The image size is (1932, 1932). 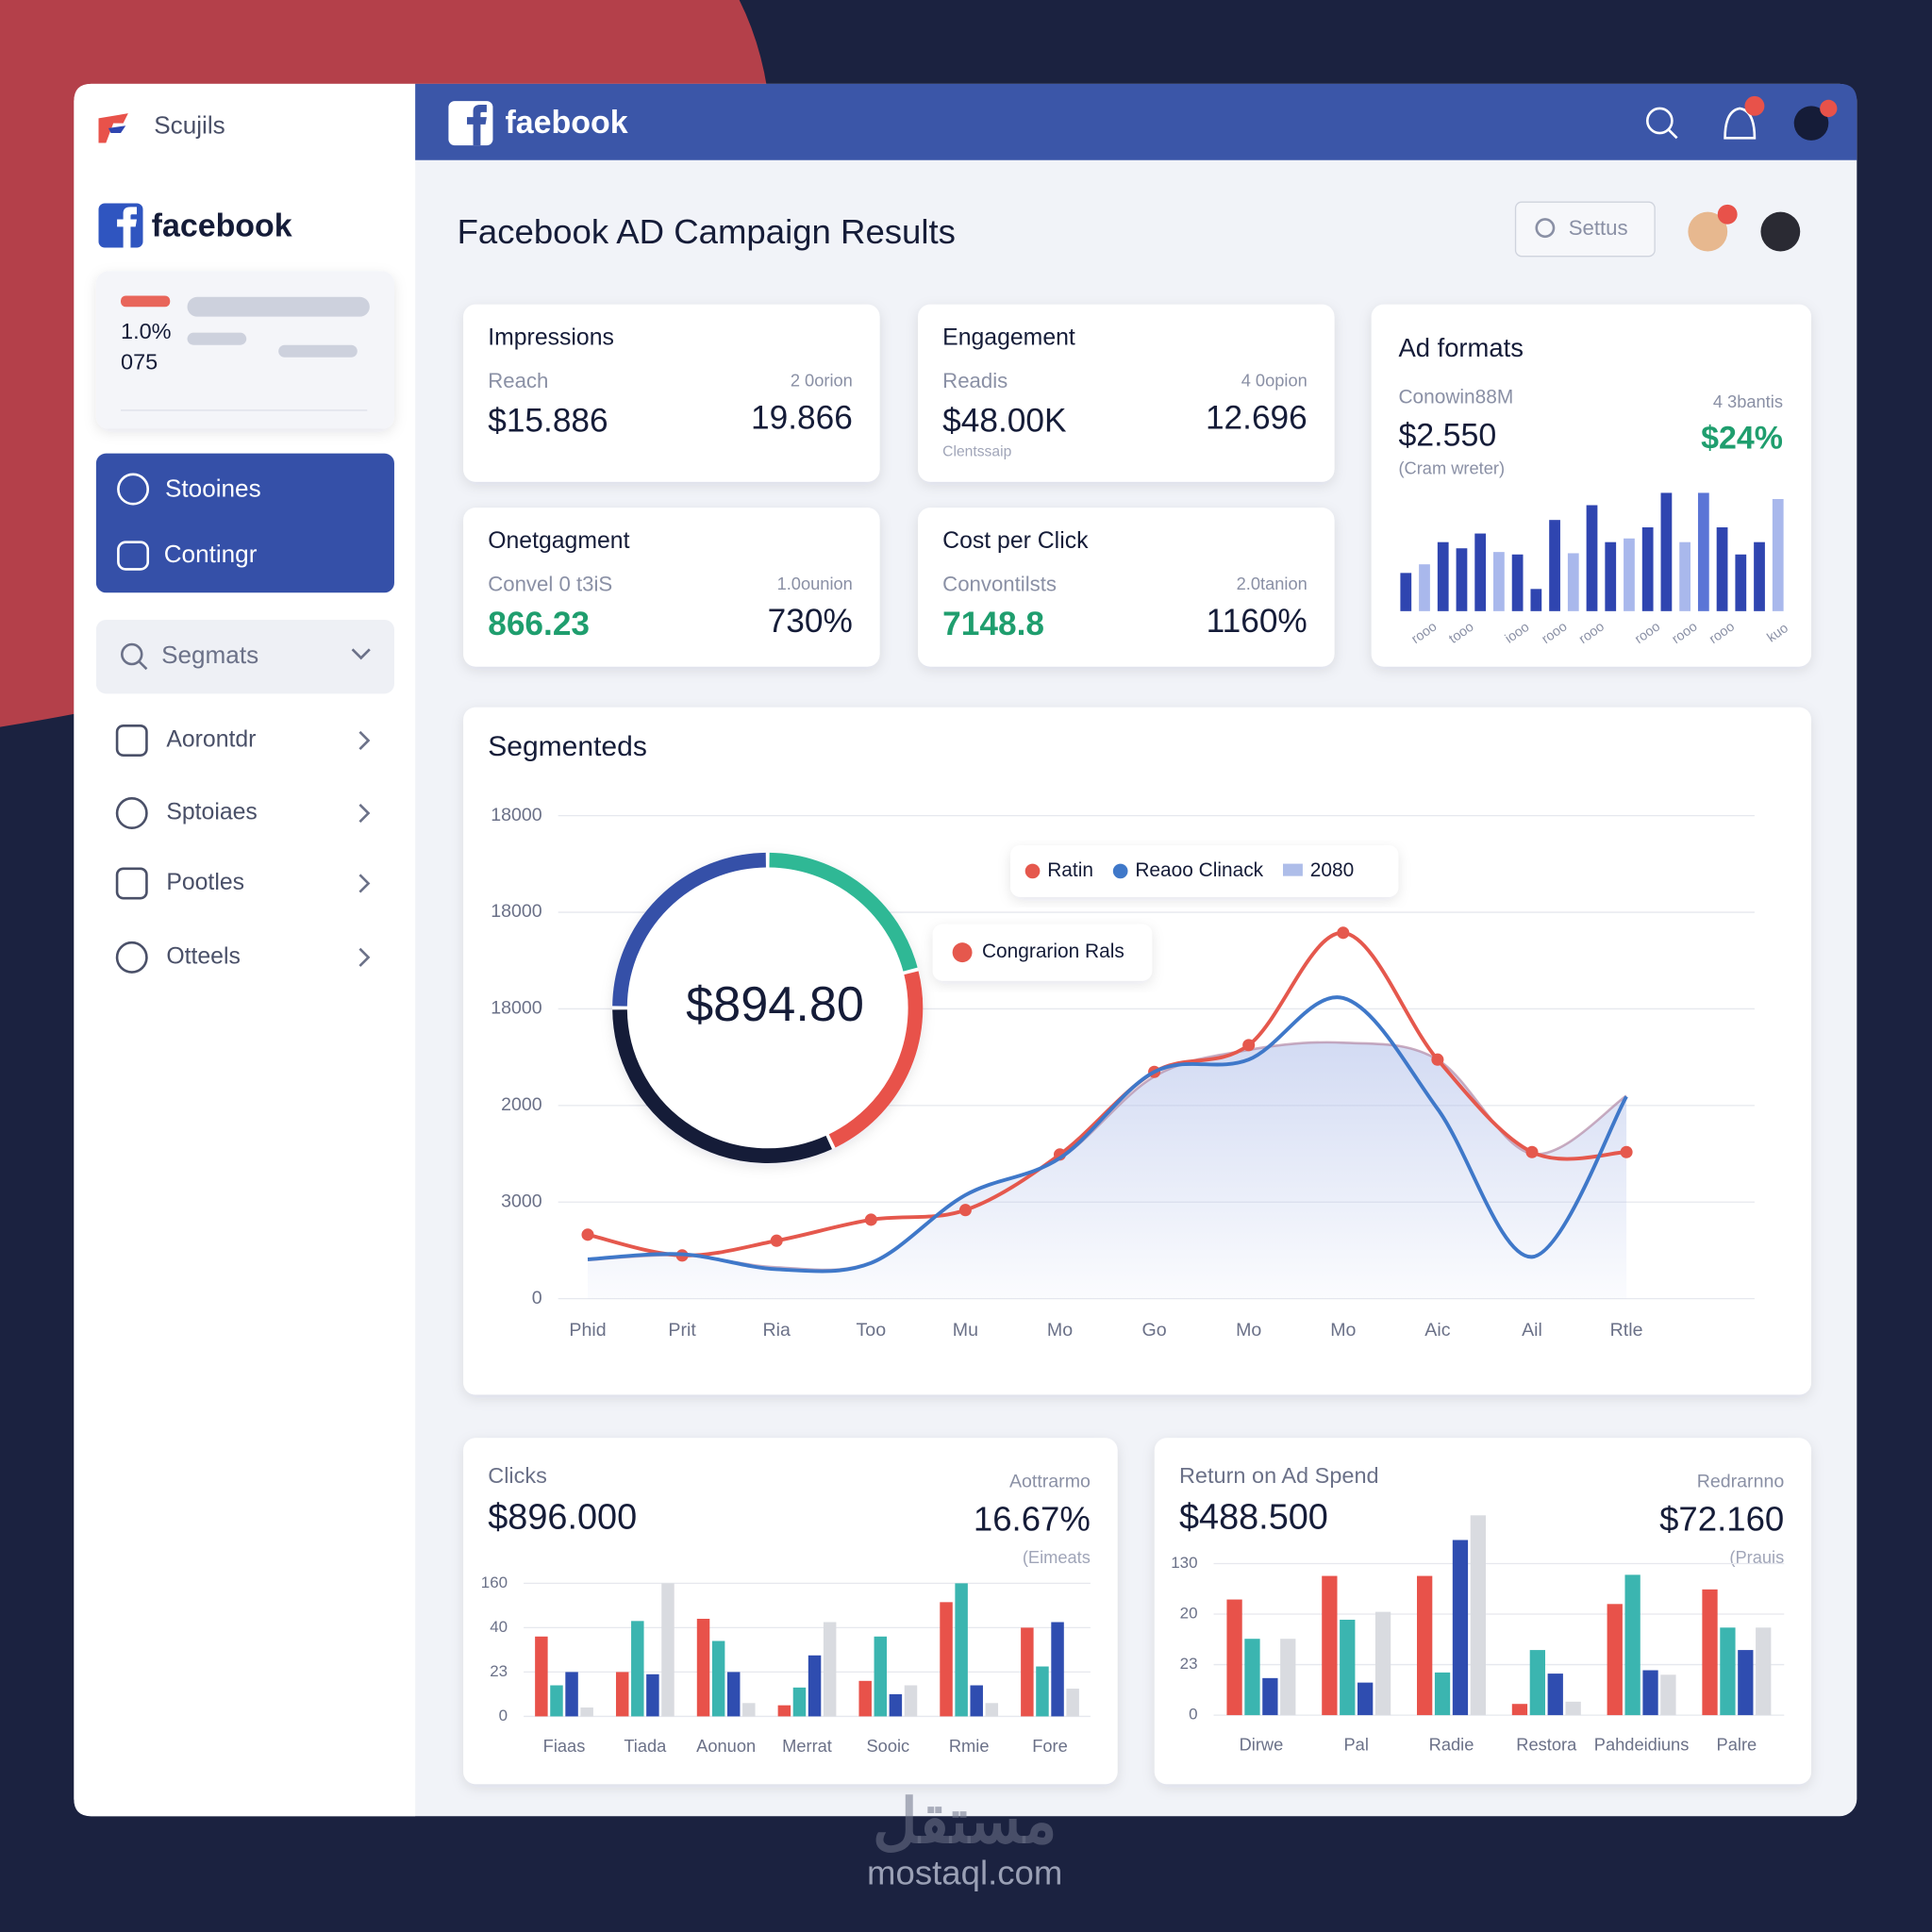 What do you see at coordinates (876, 1059) in the screenshot?
I see `donut-segment` at bounding box center [876, 1059].